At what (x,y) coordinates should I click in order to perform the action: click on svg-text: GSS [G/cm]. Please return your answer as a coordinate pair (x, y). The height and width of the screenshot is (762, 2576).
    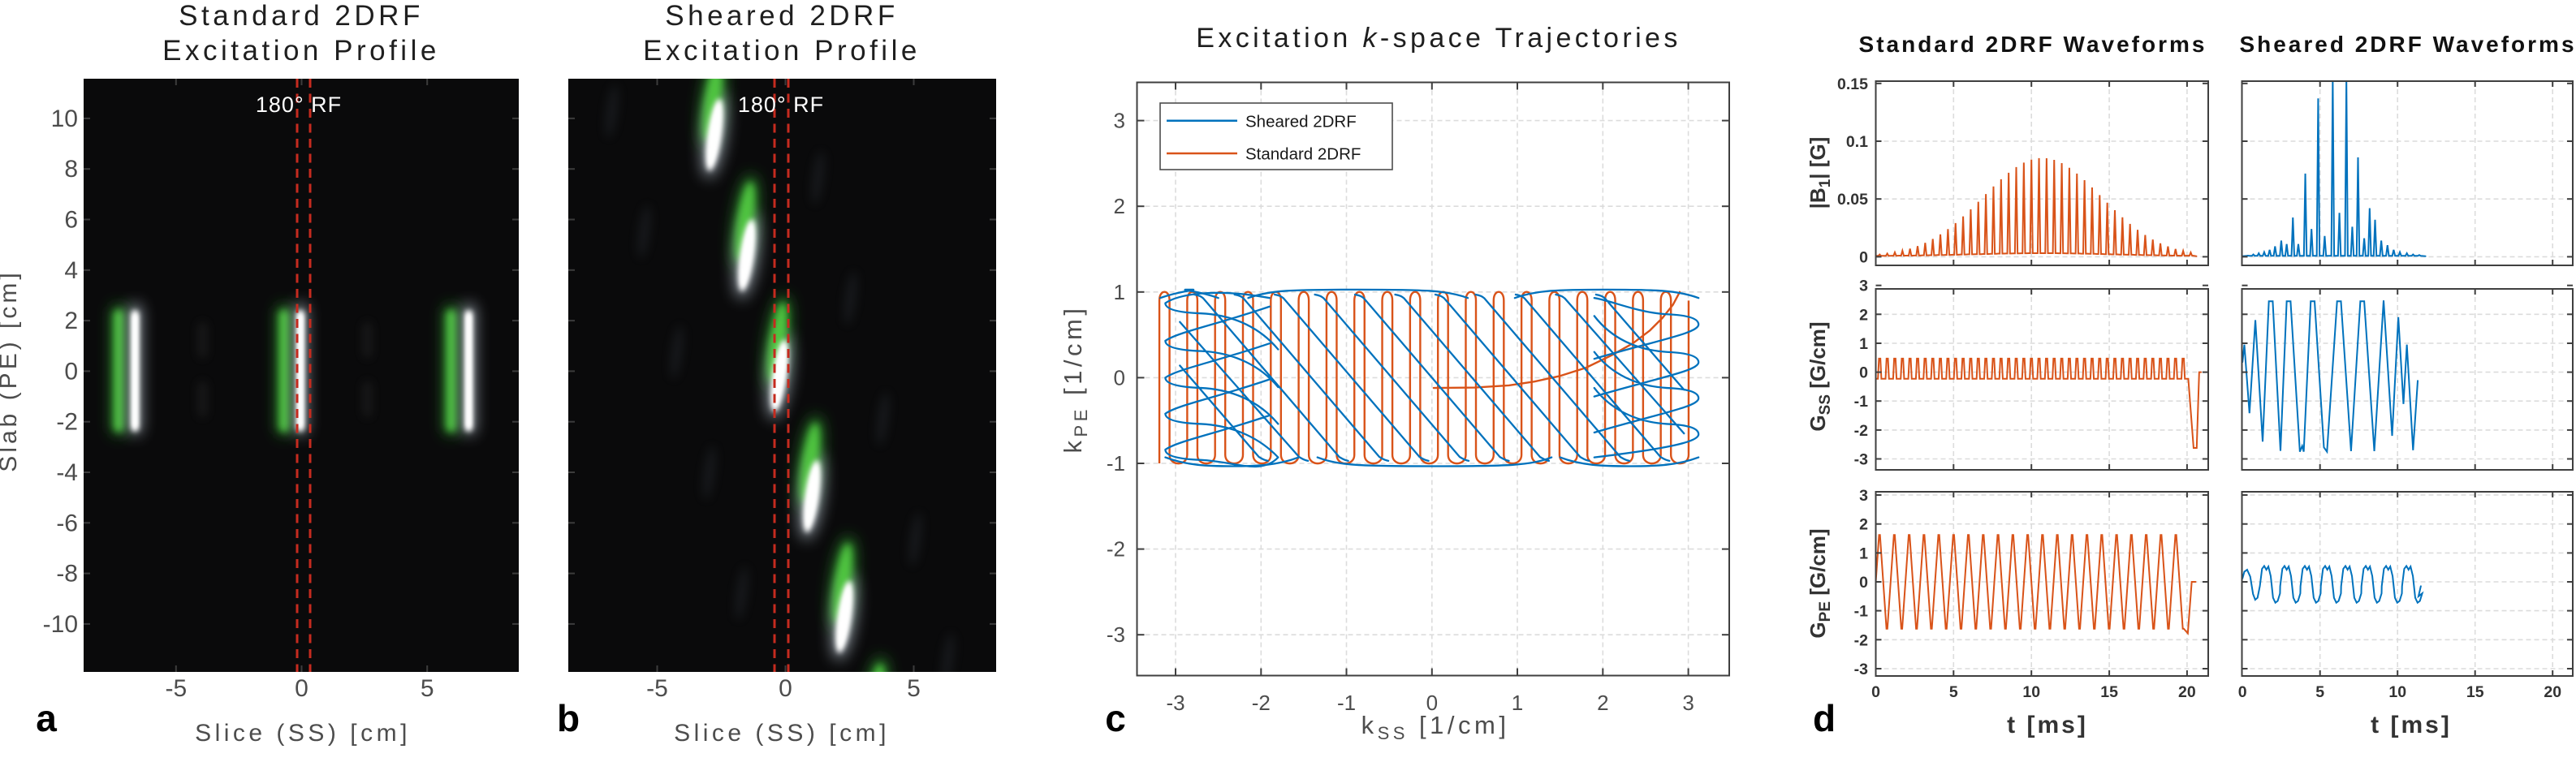
    Looking at the image, I should click on (1820, 376).